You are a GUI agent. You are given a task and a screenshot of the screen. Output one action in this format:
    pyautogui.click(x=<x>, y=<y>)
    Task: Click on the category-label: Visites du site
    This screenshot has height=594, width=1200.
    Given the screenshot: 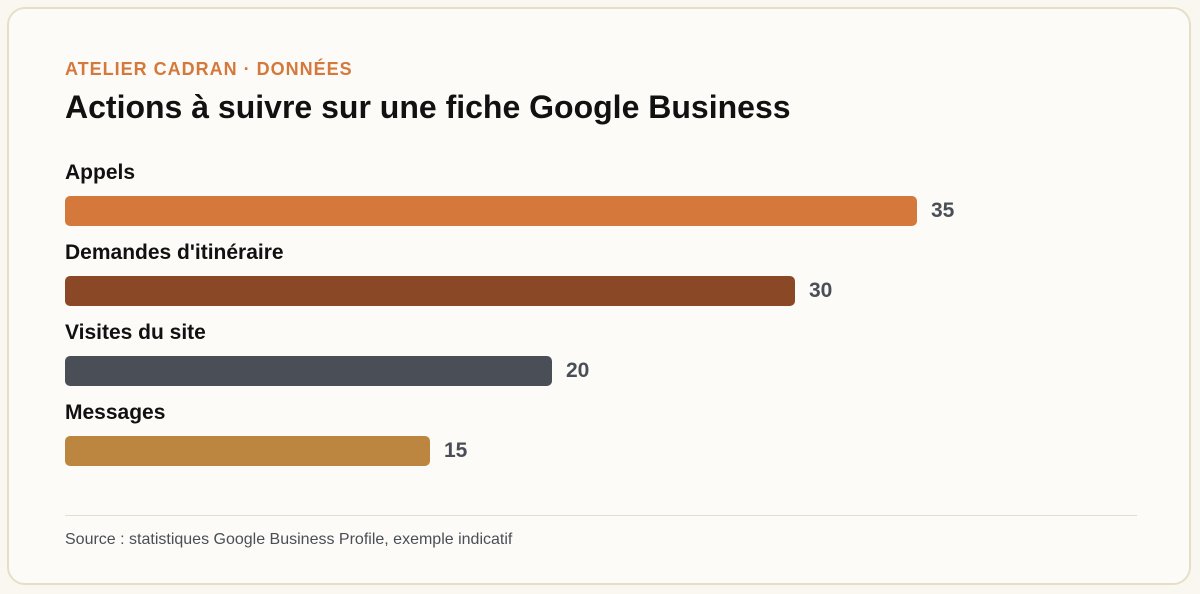 What is the action you would take?
    pyautogui.click(x=135, y=332)
    